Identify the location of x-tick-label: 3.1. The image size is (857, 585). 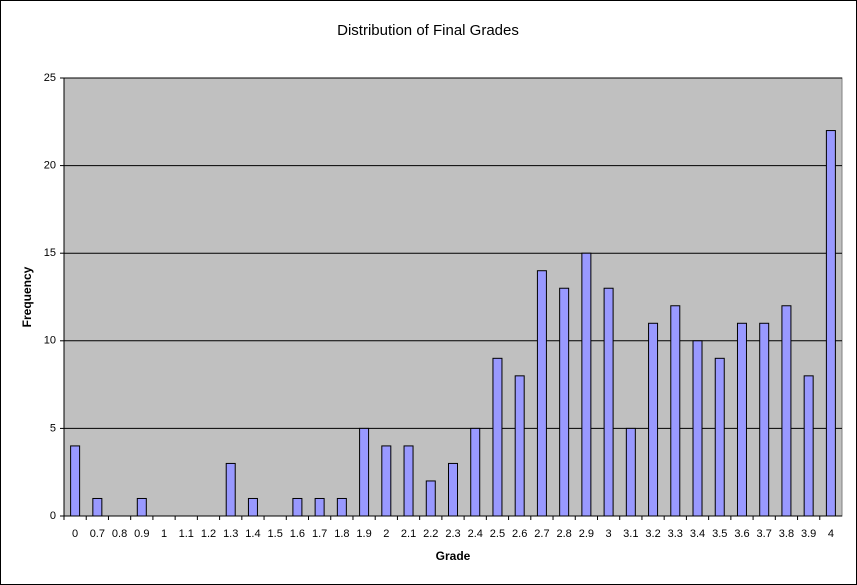
(630, 534).